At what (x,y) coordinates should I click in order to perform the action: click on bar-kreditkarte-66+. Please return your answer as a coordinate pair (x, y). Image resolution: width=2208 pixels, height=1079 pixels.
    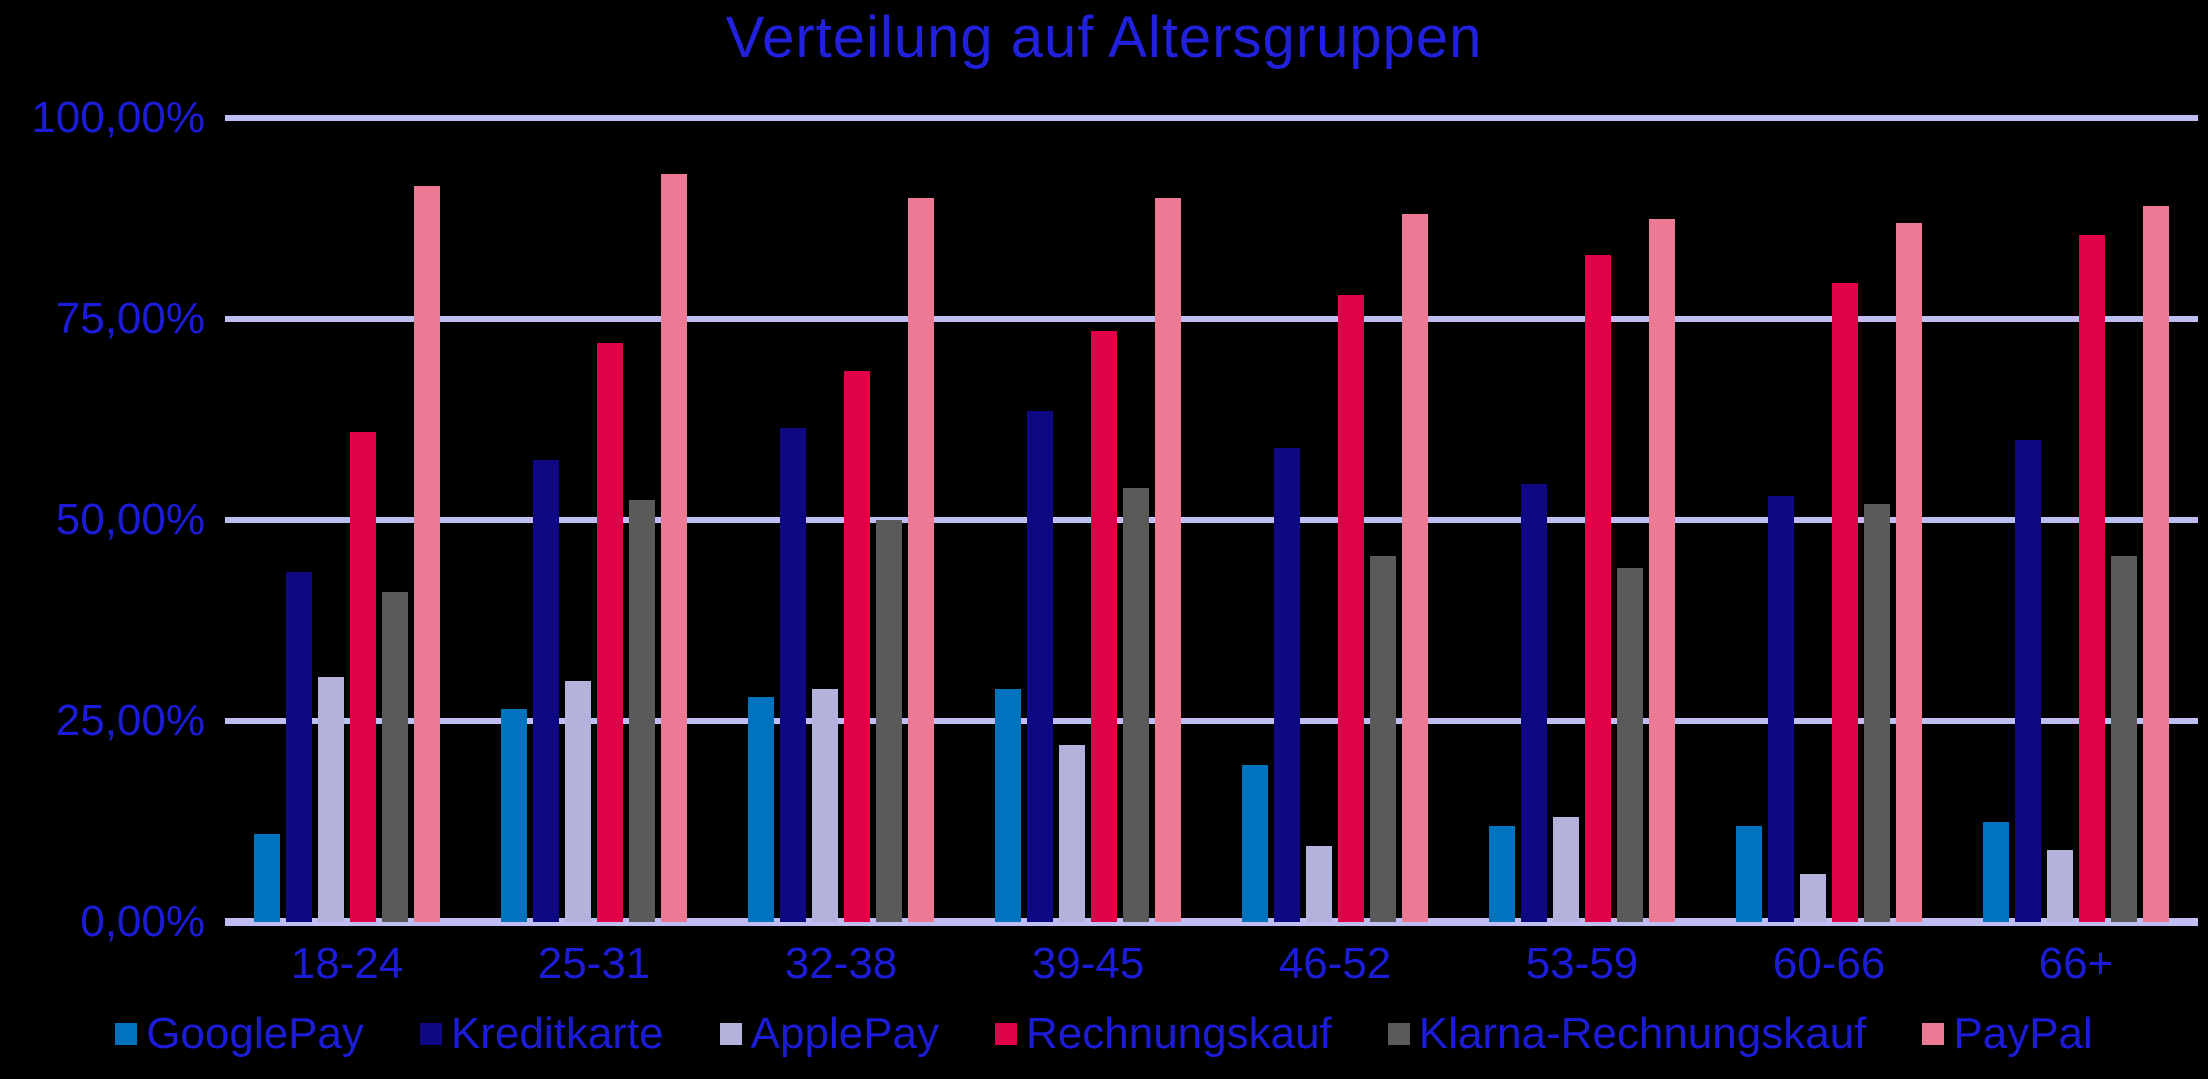
    Looking at the image, I should click on (2028, 680).